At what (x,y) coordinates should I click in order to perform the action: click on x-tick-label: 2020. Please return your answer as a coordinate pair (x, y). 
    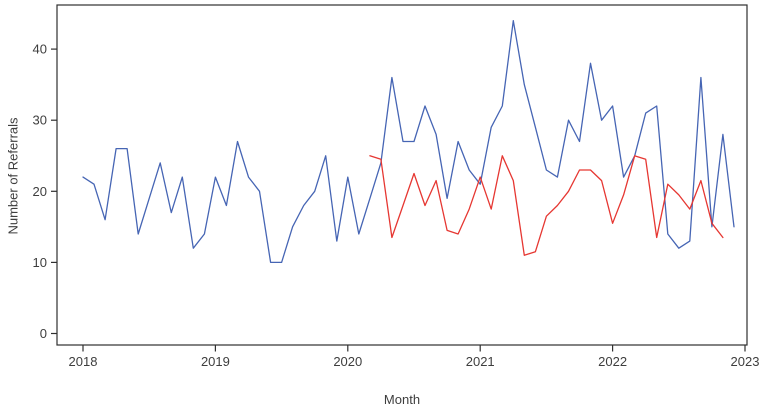
    Looking at the image, I should click on (347, 361).